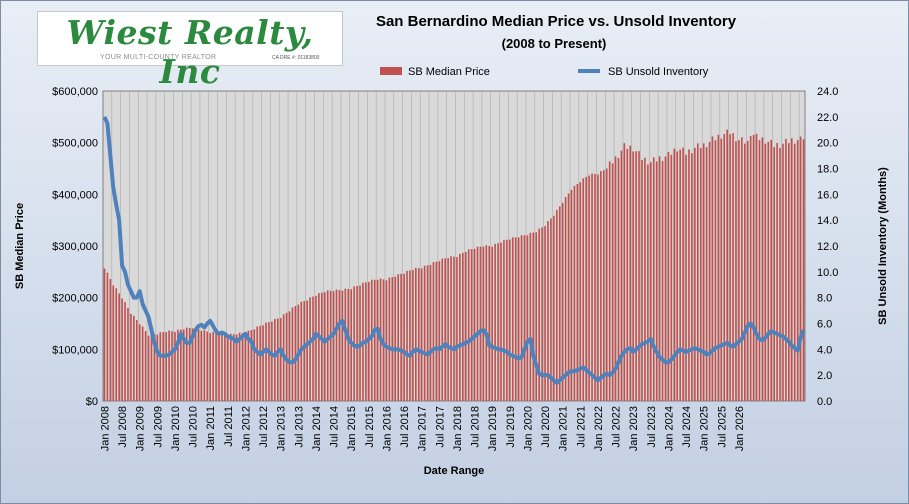  Describe the element at coordinates (824, 299) in the screenshot. I see `y2-tick-label: 8.0` at that location.